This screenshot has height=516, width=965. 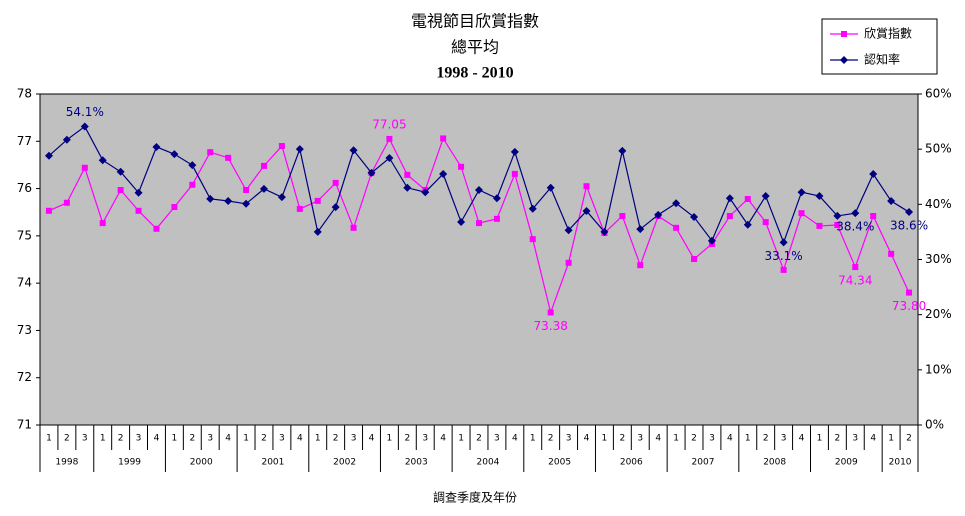 What do you see at coordinates (24, 425) in the screenshot?
I see `y-tick-label: 71` at bounding box center [24, 425].